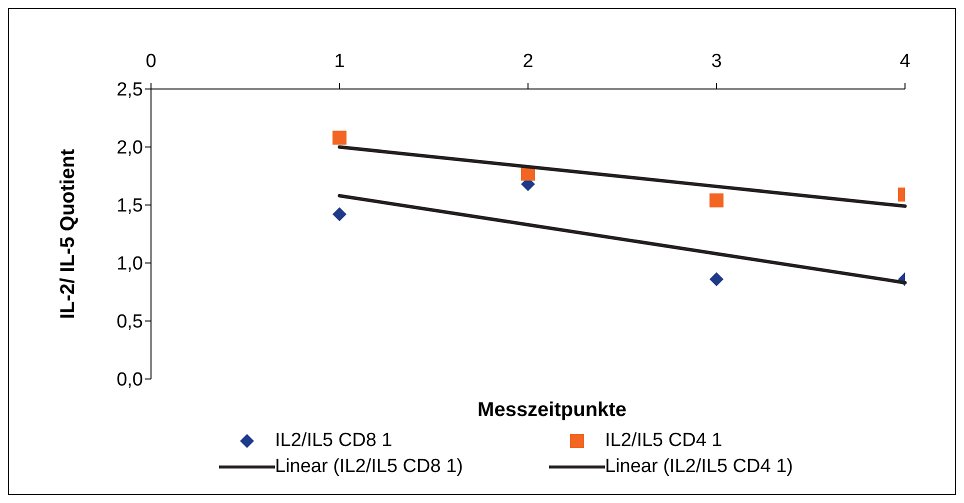 This screenshot has width=964, height=503. What do you see at coordinates (528, 61) in the screenshot?
I see `x-tick-label: 2` at bounding box center [528, 61].